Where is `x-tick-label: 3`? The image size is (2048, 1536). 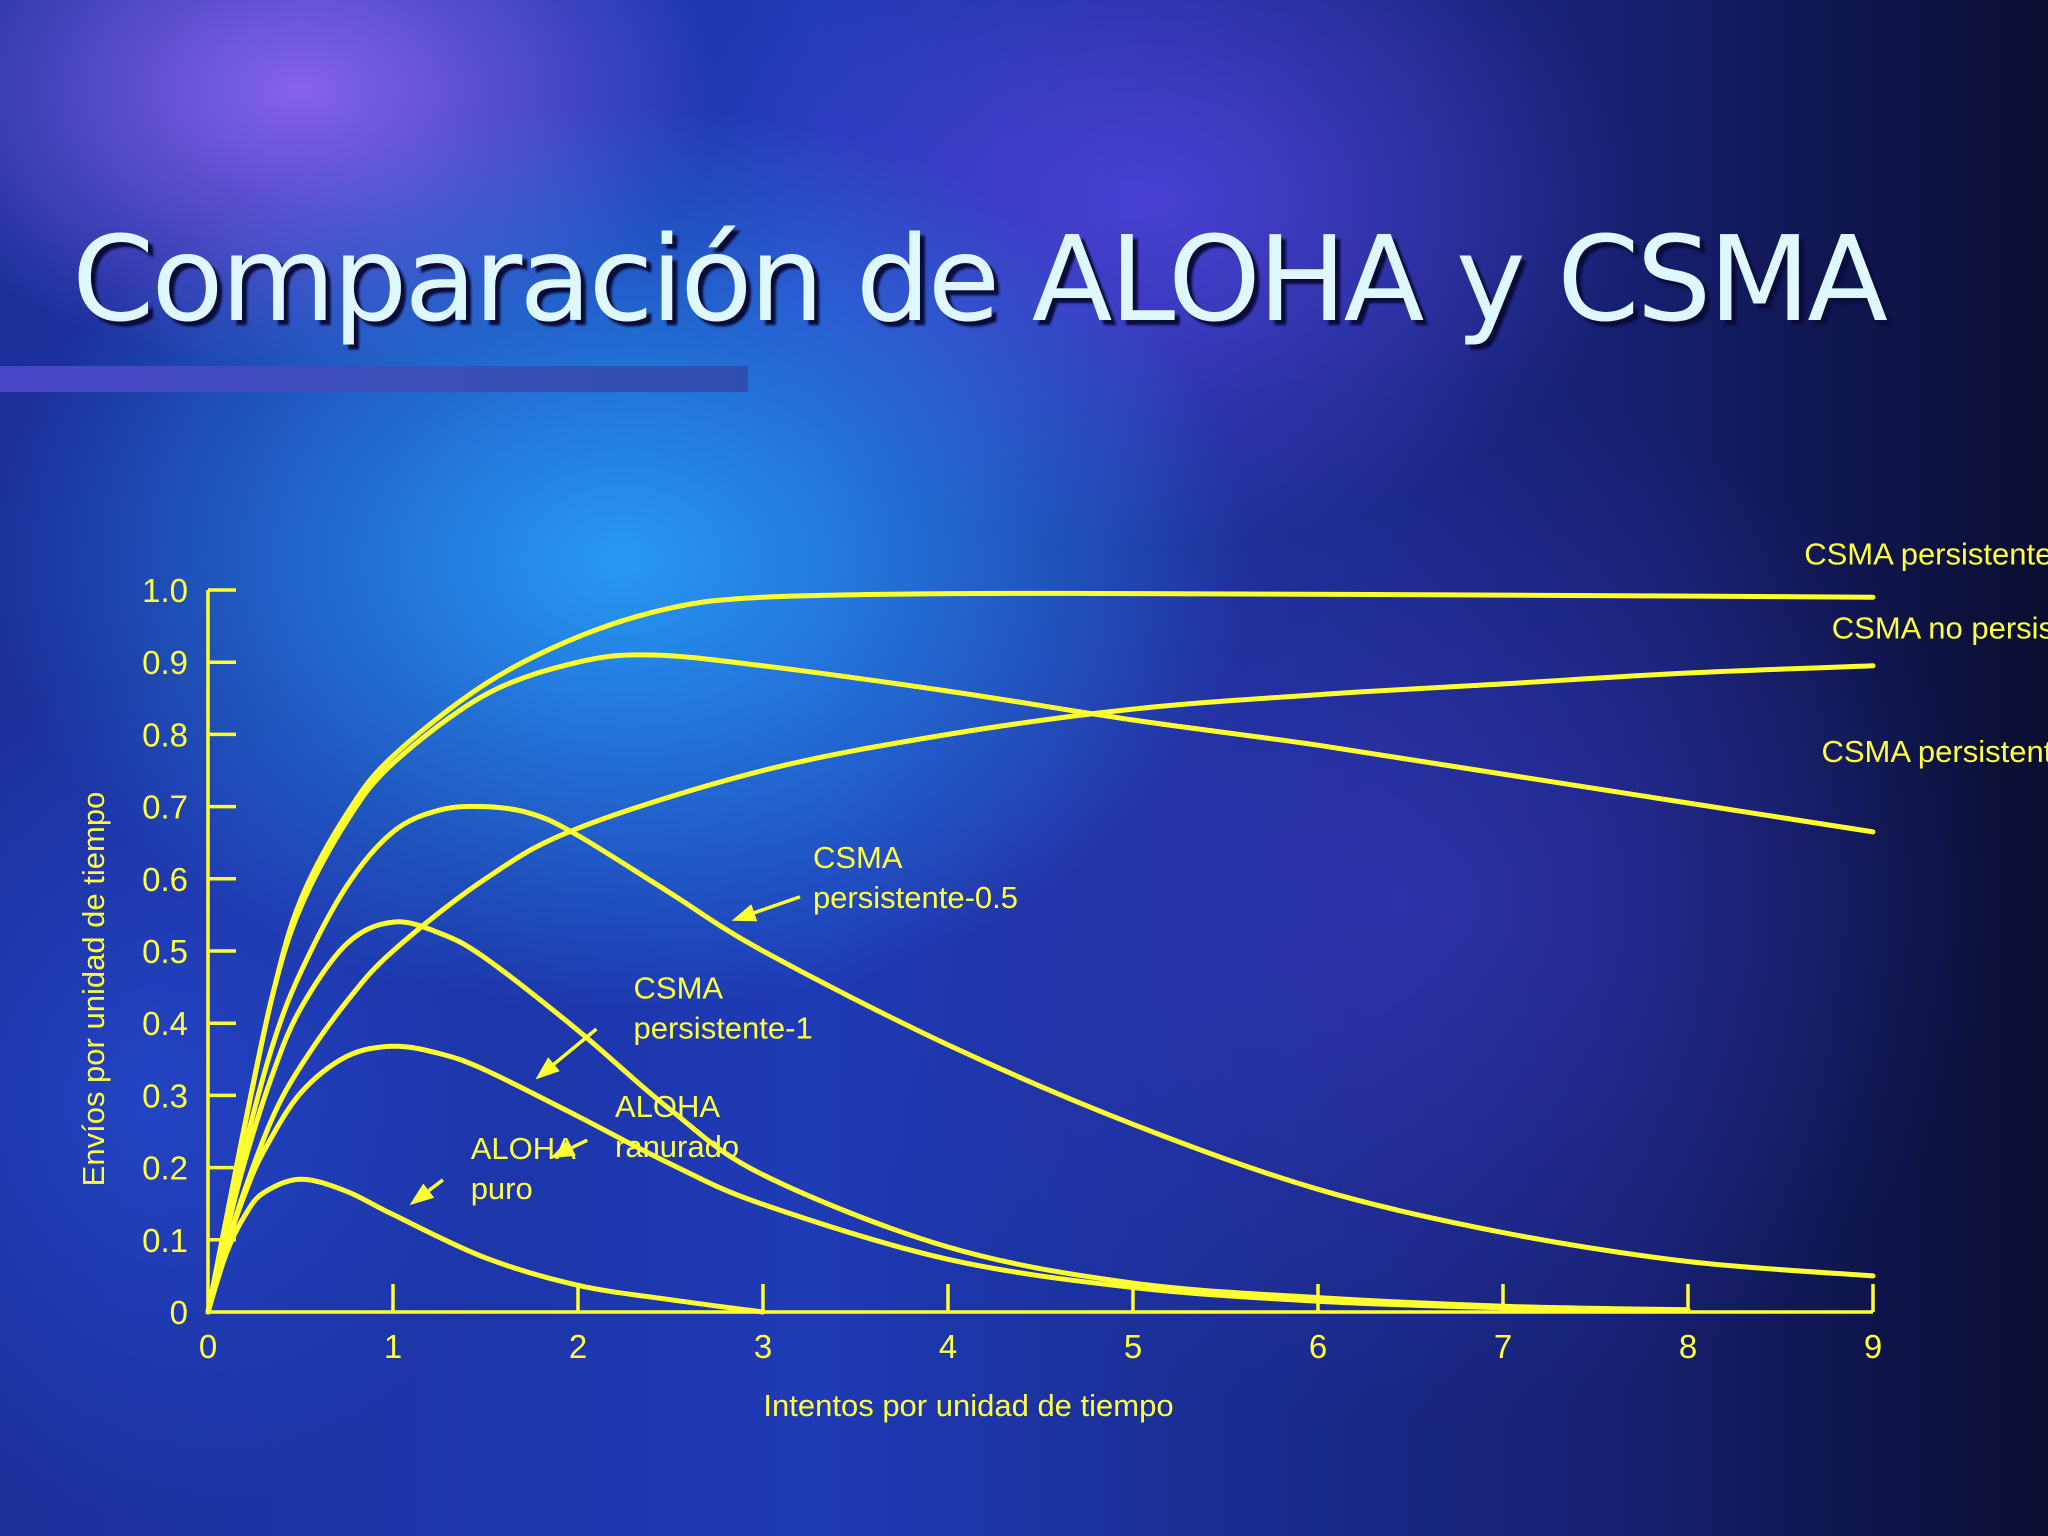
x-tick-label: 3 is located at coordinates (763, 1346).